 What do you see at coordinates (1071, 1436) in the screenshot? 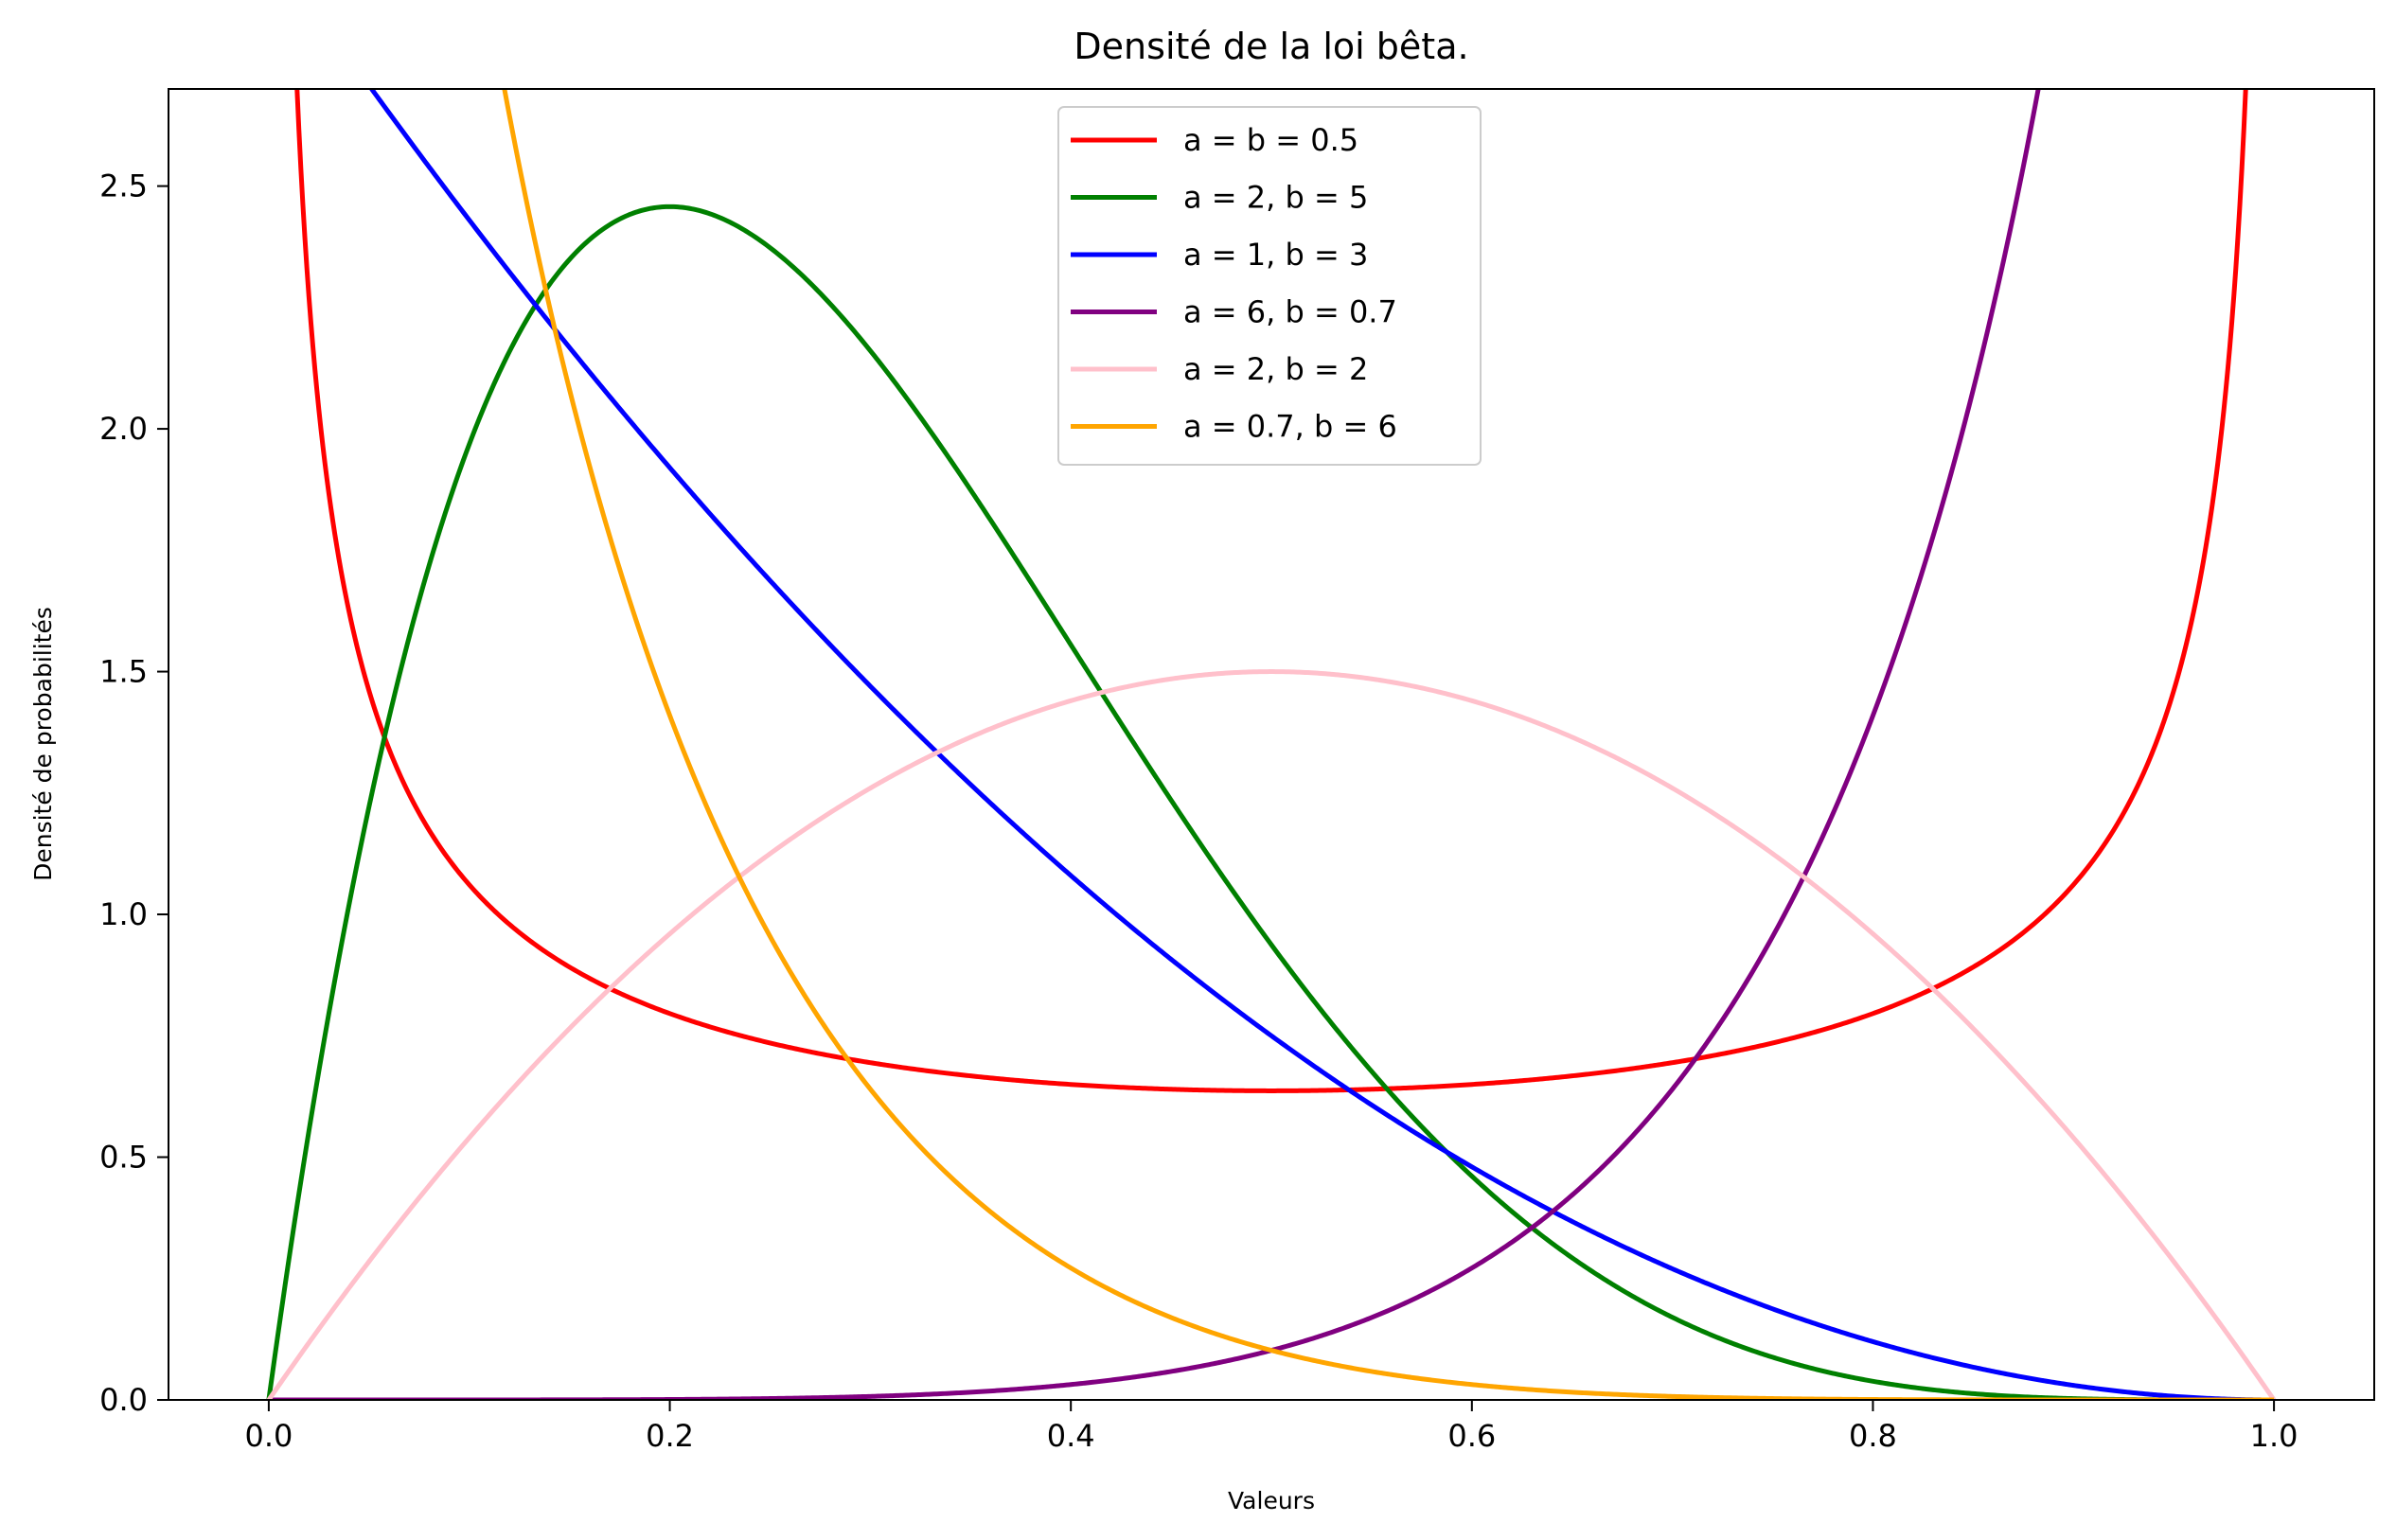
I see `x-tick-label: 0.4` at bounding box center [1071, 1436].